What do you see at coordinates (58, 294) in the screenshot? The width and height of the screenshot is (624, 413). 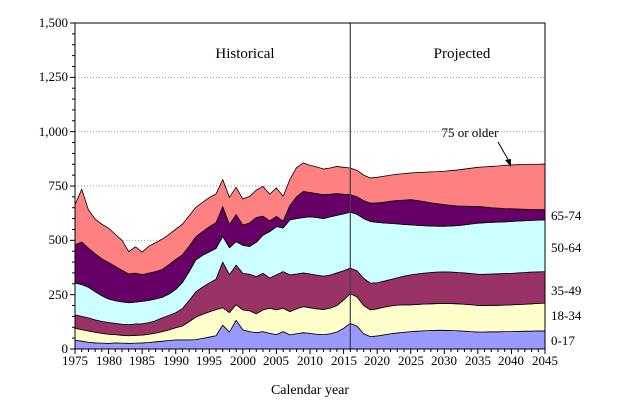 I see `y-tick-label: 250` at bounding box center [58, 294].